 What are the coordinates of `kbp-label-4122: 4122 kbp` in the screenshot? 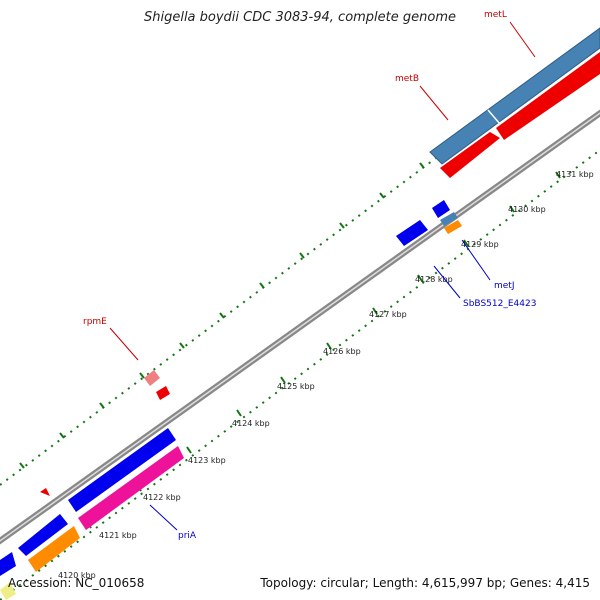 It's located at (162, 497).